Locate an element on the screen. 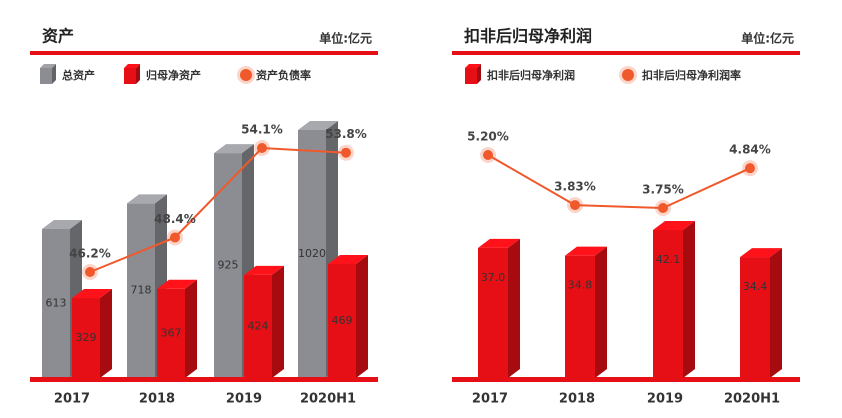  chart-title: 资产 is located at coordinates (58, 36).